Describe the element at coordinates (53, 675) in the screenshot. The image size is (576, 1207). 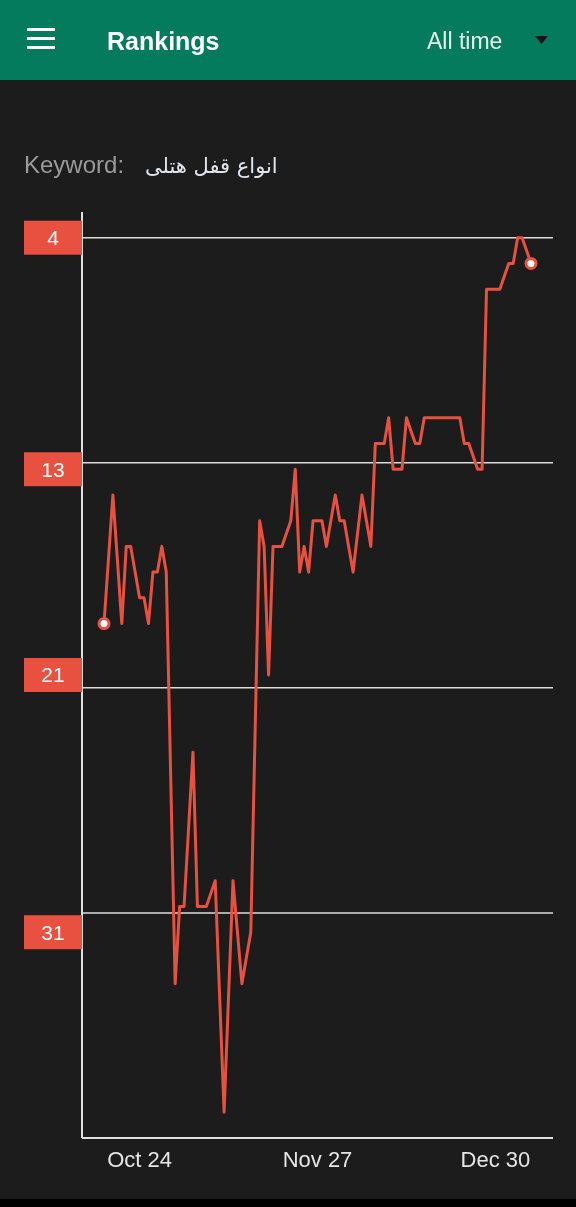
I see `y-tick-label: 21` at that location.